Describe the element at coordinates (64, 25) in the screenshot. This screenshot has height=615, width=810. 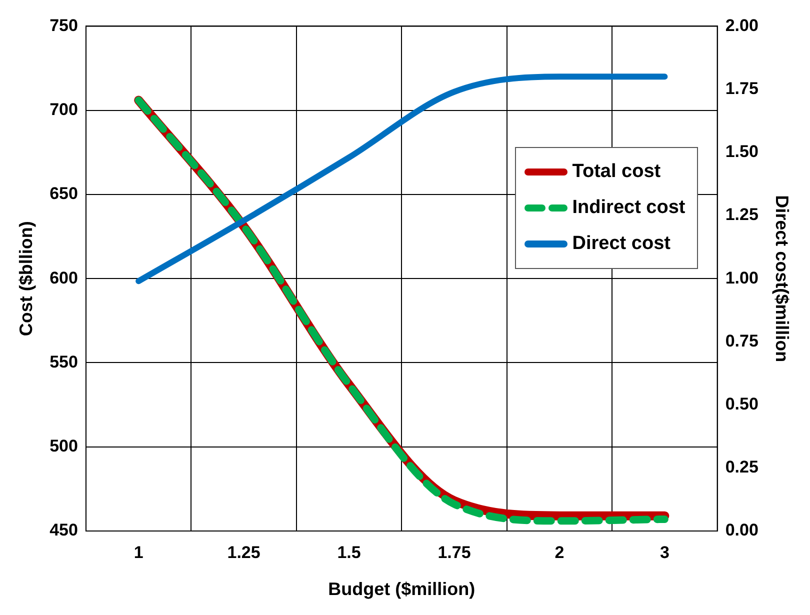
I see `y-tick-label: 750` at that location.